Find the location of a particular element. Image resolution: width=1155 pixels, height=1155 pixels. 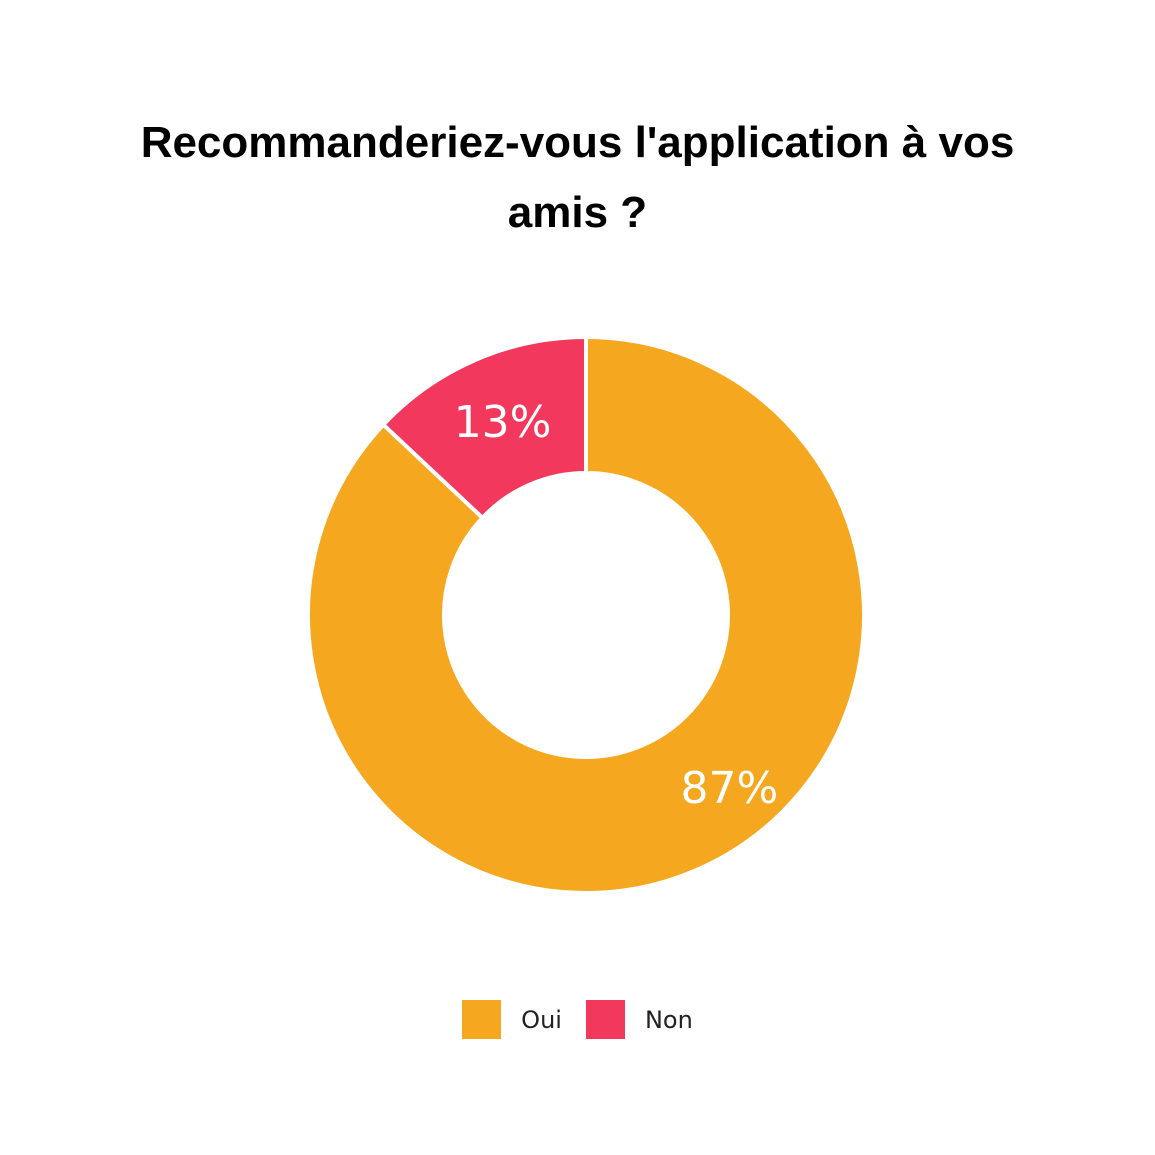

legend-swatch-non is located at coordinates (605, 1019).